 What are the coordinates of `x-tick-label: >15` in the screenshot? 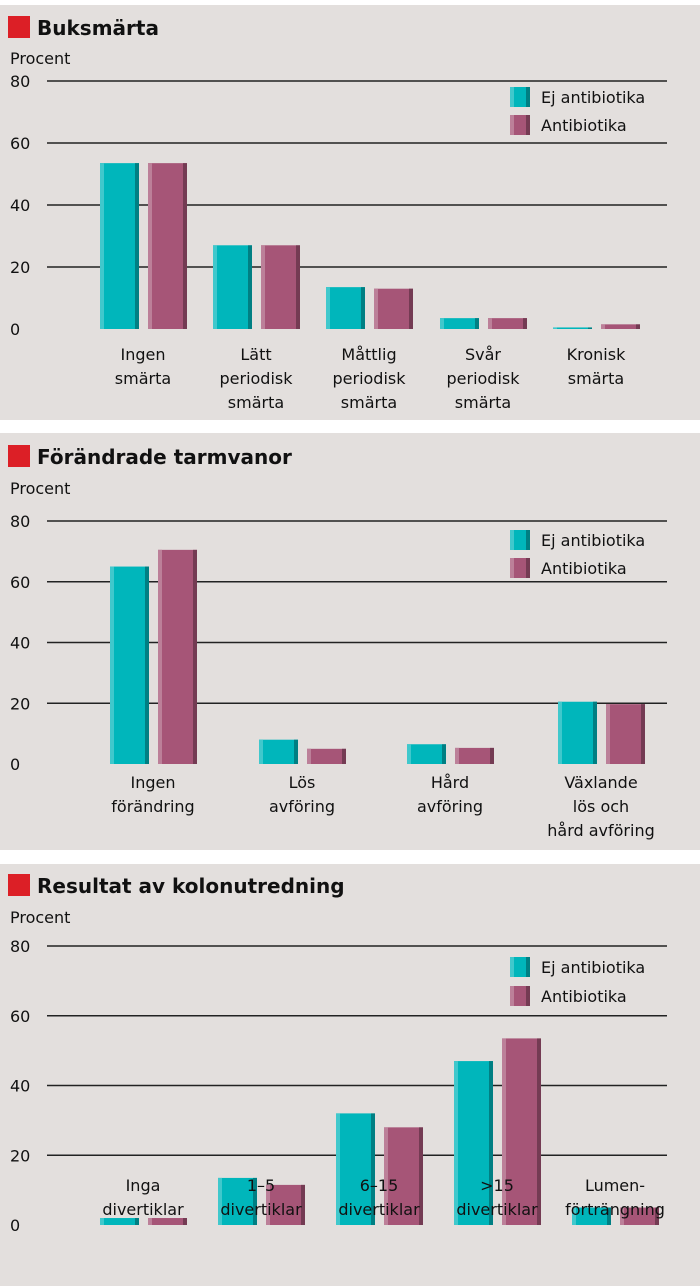 It's located at (497, 1185).